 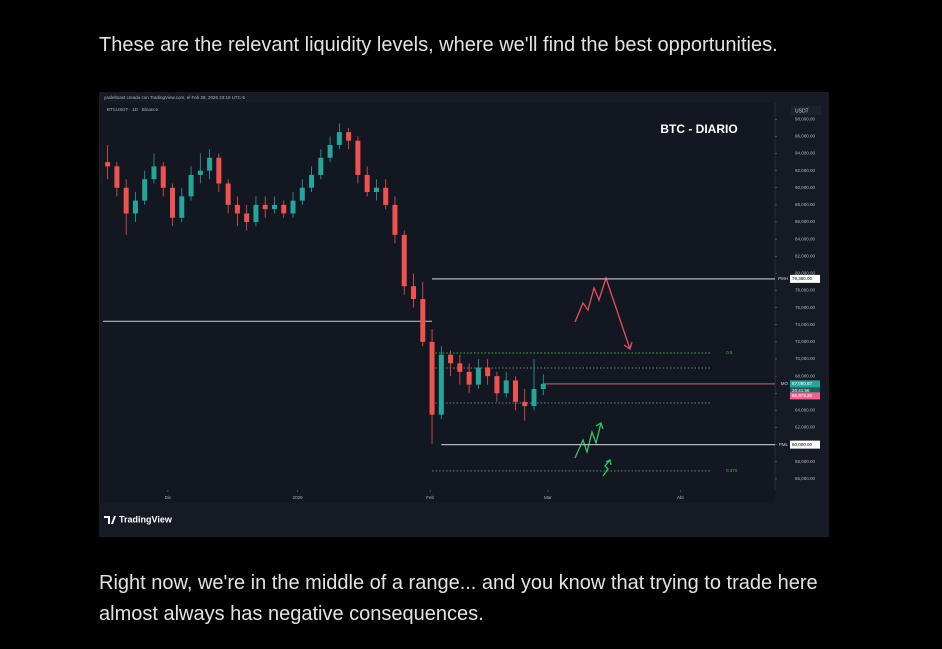 What do you see at coordinates (133, 109) in the screenshot?
I see `symbol: BTCUSDT · 1D · Binance` at bounding box center [133, 109].